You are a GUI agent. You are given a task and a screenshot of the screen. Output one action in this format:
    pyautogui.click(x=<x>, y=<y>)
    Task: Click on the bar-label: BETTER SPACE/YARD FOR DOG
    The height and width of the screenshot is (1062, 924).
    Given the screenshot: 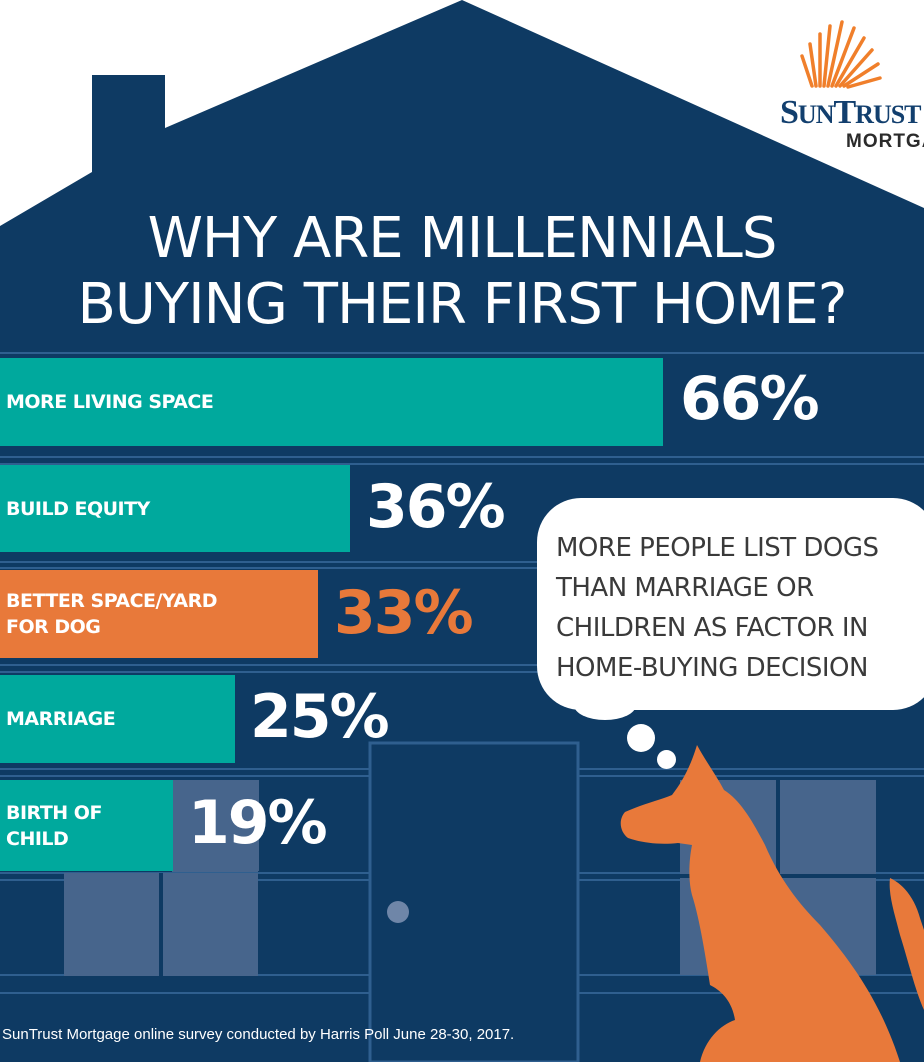 What is the action you would take?
    pyautogui.click(x=112, y=614)
    